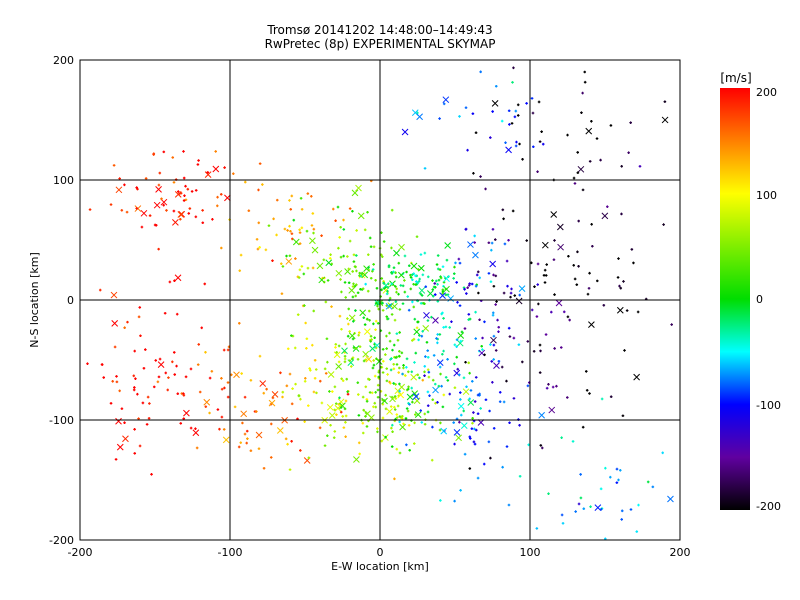 The width and height of the screenshot is (800, 600). What do you see at coordinates (380, 566) in the screenshot?
I see `x-axis-label: E-W location [km]` at bounding box center [380, 566].